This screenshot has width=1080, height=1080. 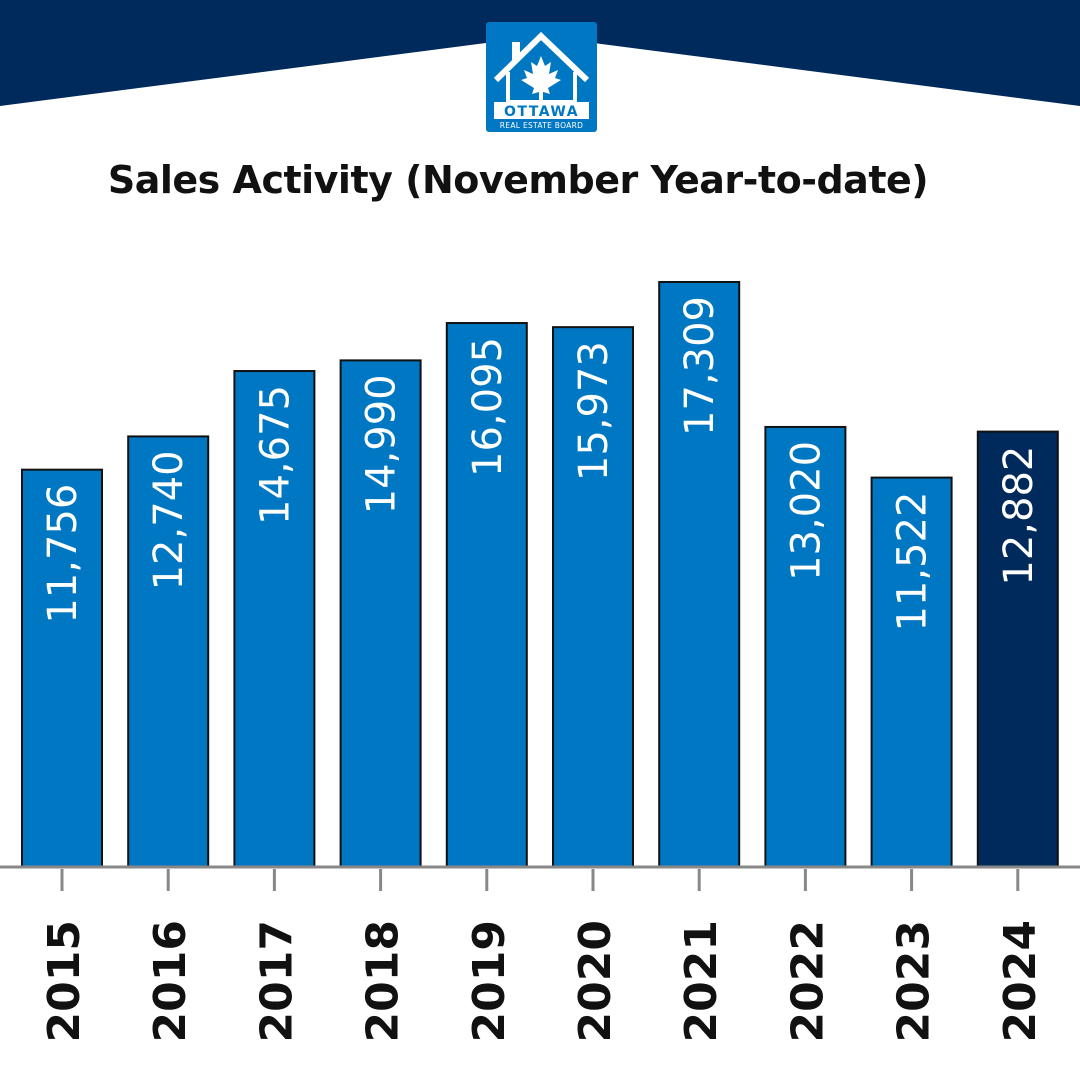 I want to click on category-label-2015: 2015, so click(x=64, y=981).